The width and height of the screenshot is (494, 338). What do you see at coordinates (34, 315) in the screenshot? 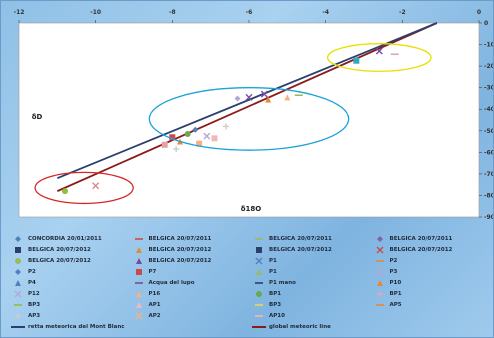
I see `legend-label: AP3` at bounding box center [34, 315].